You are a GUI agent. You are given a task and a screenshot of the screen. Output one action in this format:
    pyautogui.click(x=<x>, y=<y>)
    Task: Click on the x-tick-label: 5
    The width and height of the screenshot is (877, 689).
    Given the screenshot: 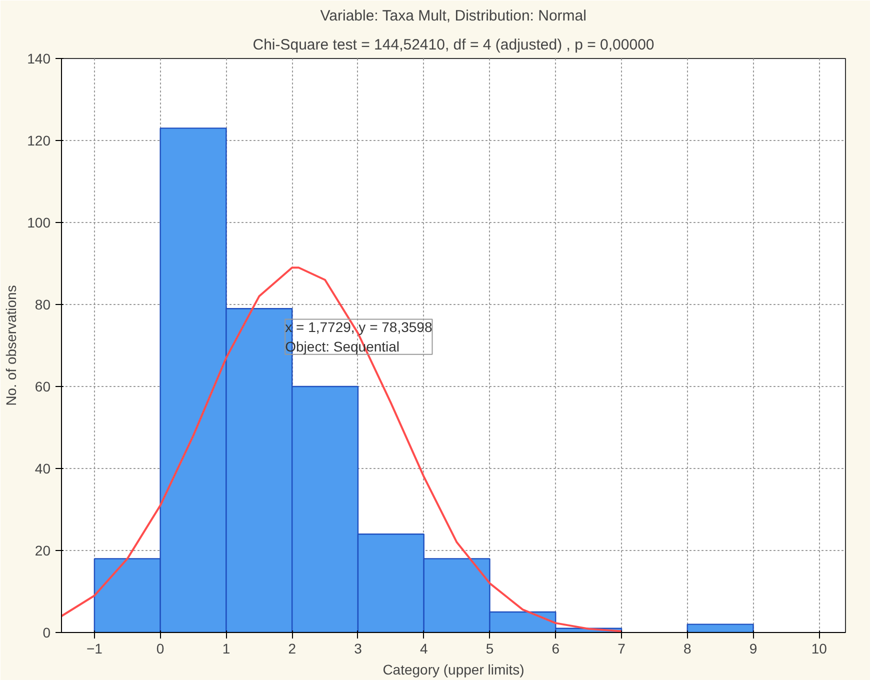 What is the action you would take?
    pyautogui.click(x=490, y=648)
    